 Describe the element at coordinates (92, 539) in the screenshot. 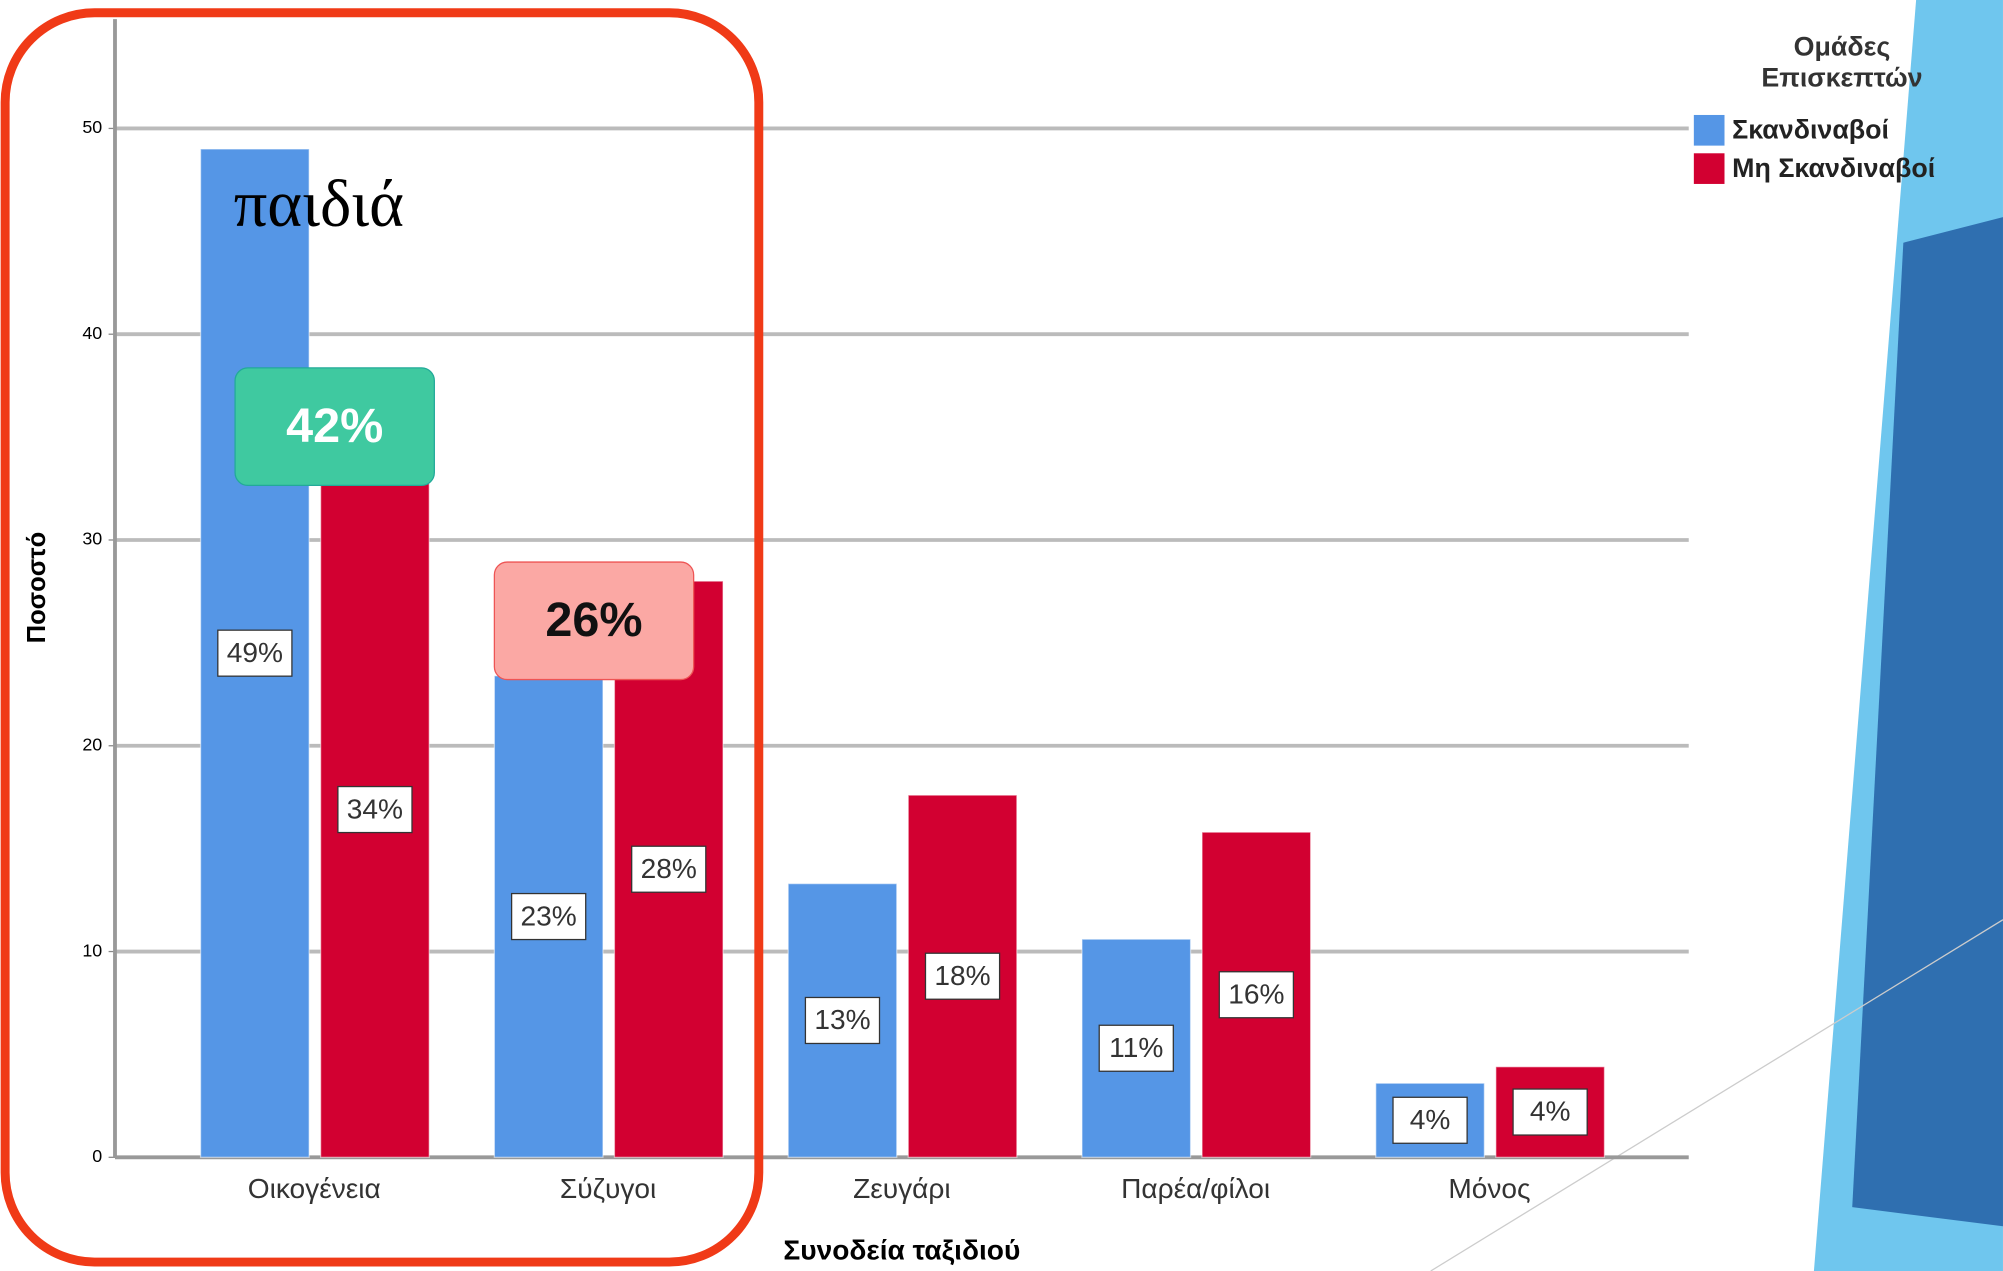

I see `y-tick-label: 30` at that location.